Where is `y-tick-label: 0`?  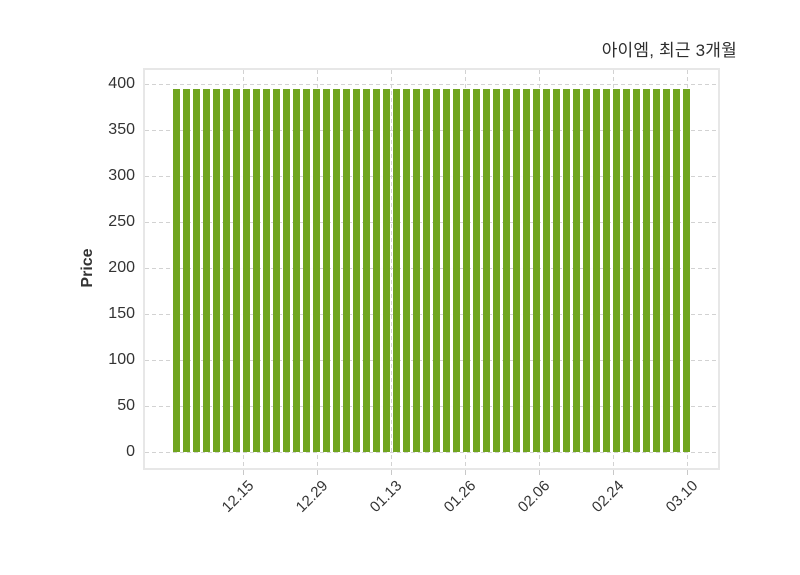 y-tick-label: 0 is located at coordinates (130, 451).